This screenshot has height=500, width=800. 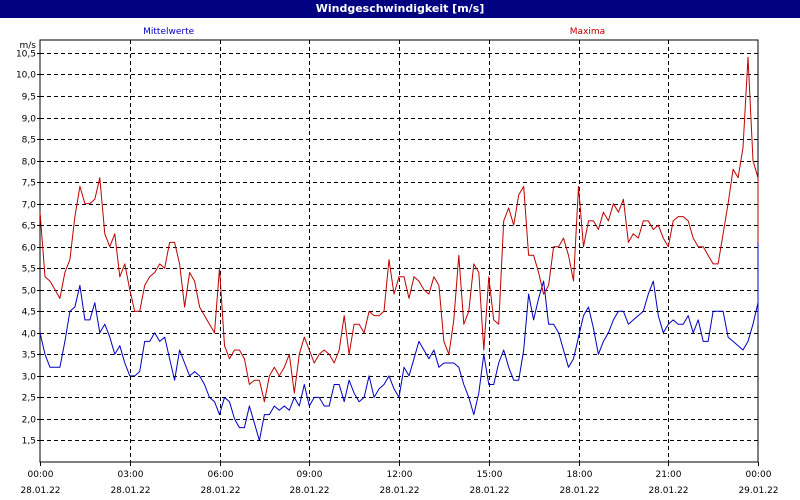 What do you see at coordinates (490, 475) in the screenshot?
I see `x-tick-time: 15:00` at bounding box center [490, 475].